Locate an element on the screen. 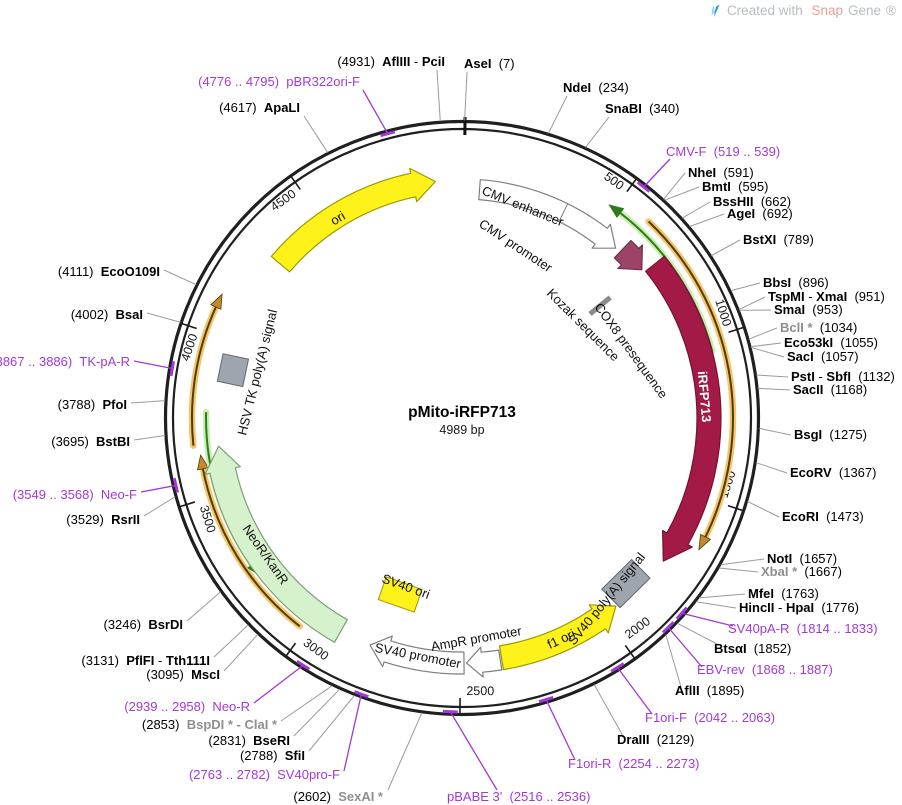  site-label-part: (2602) is located at coordinates (315, 796).